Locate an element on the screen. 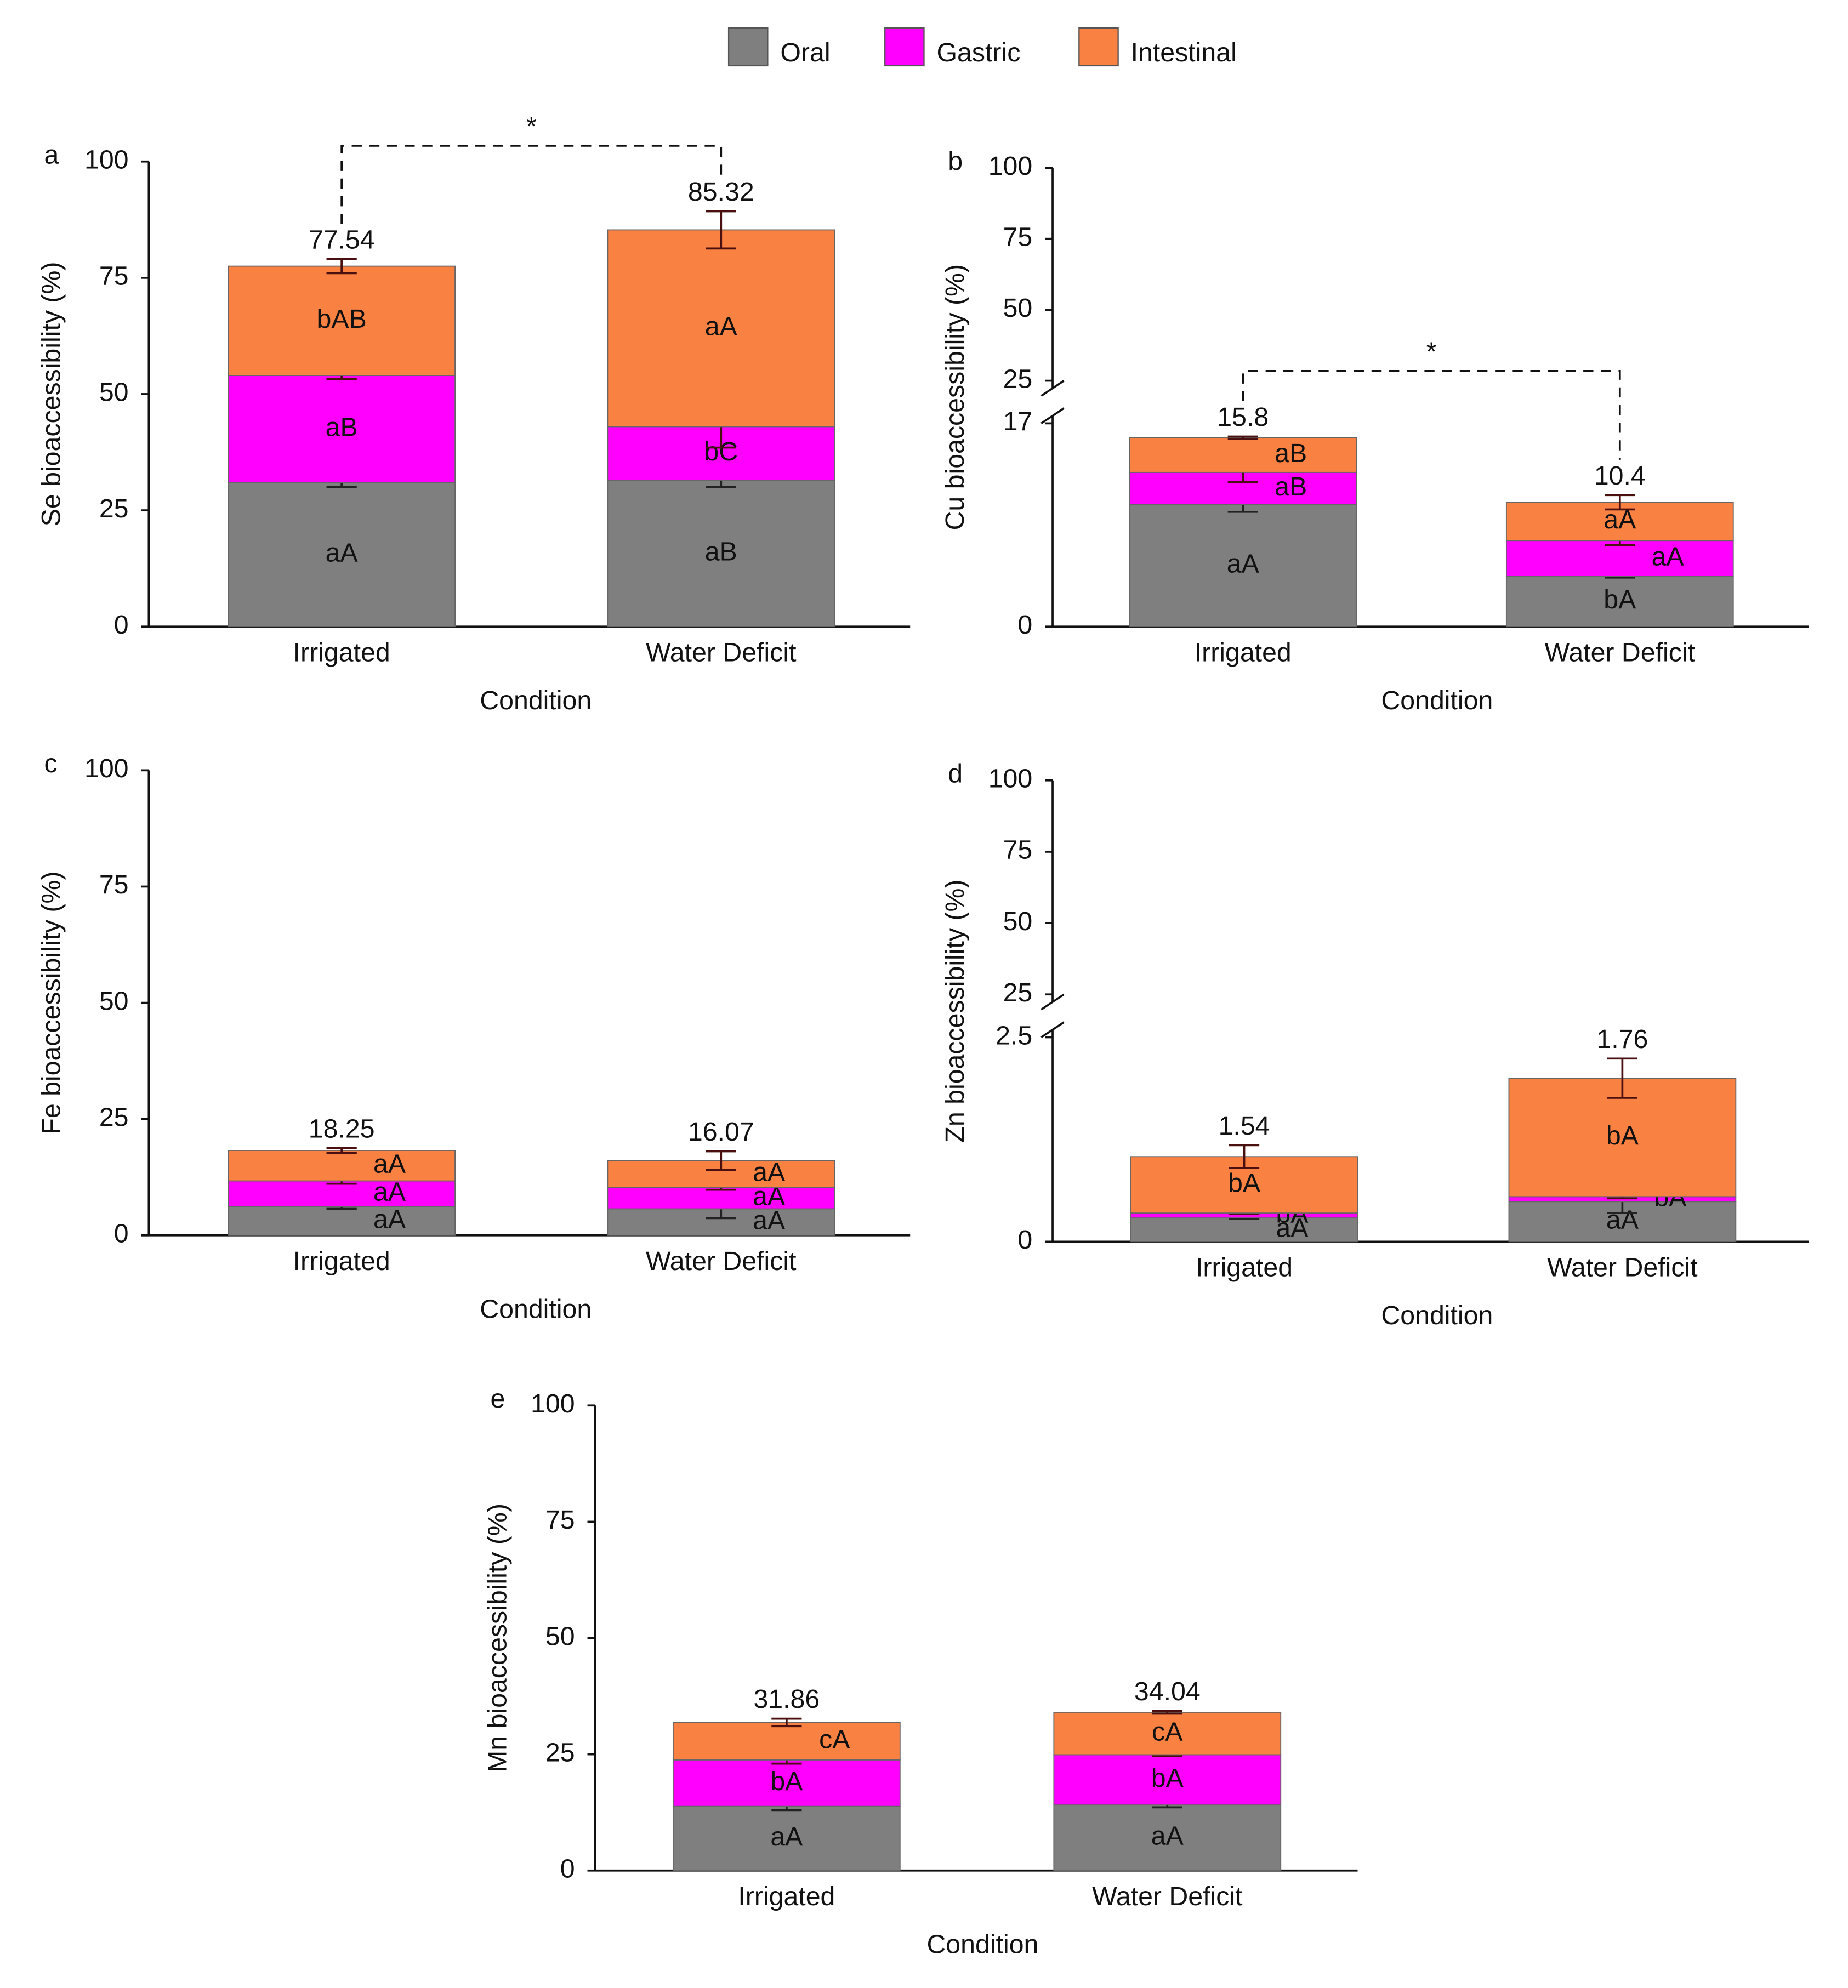  y-tick-label: 17 is located at coordinates (1018, 421).